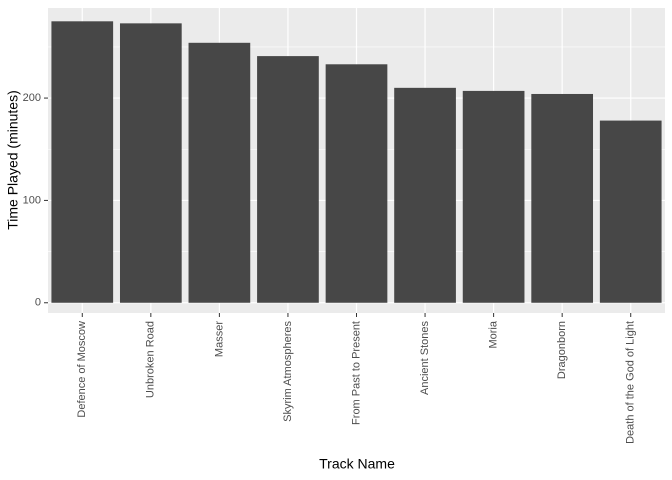  Describe the element at coordinates (356, 373) in the screenshot. I see `x-tick-label: From Past to Present` at that location.